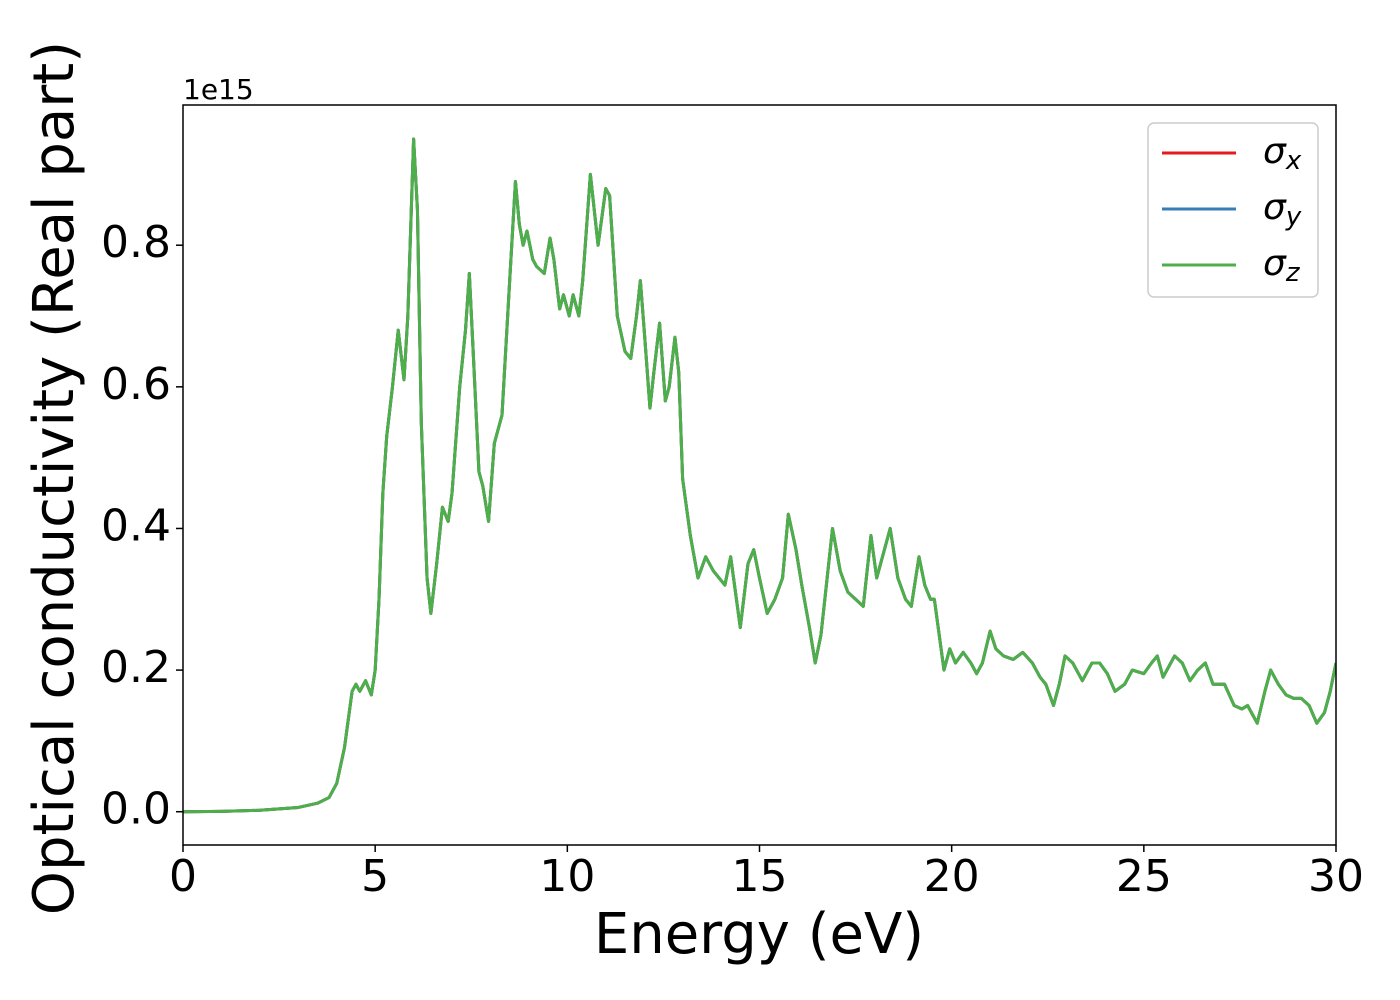  Describe the element at coordinates (218, 89) in the screenshot. I see `y-offset-label: 1e15` at that location.